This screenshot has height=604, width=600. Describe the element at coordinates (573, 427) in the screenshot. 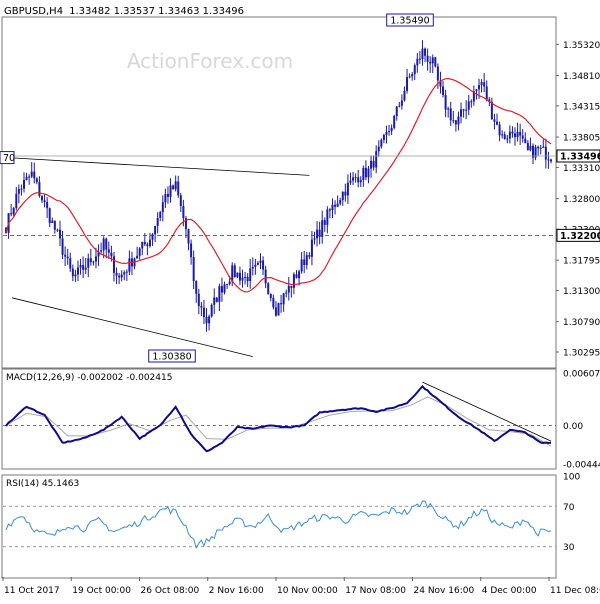

I see `macd-tick-label: 0.00` at that location.